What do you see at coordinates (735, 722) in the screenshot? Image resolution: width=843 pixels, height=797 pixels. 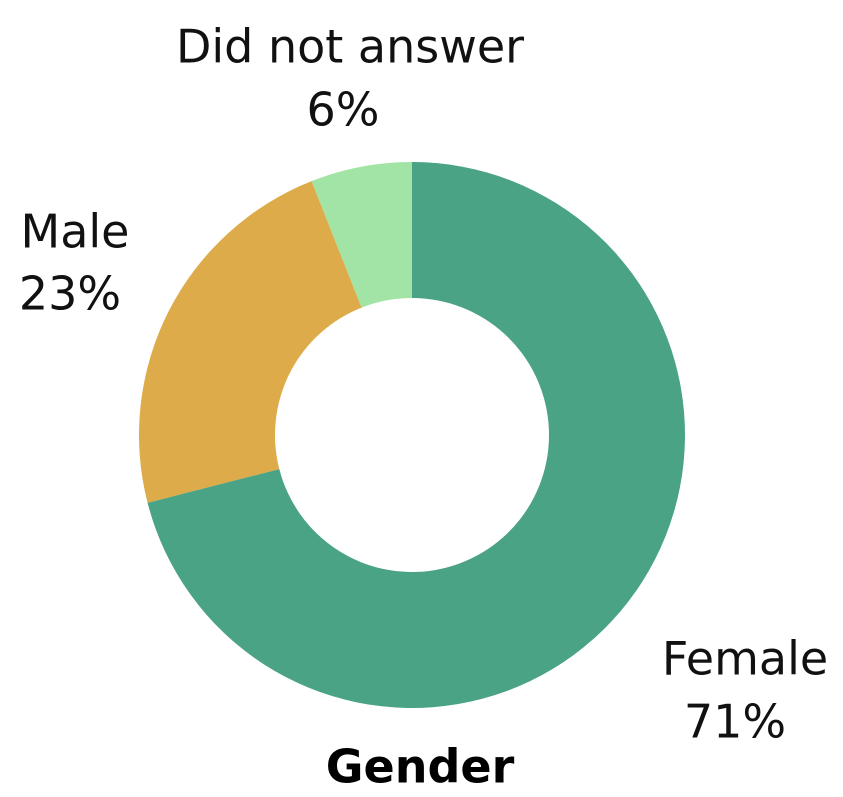 I see `slice-value-label: 71%` at bounding box center [735, 722].